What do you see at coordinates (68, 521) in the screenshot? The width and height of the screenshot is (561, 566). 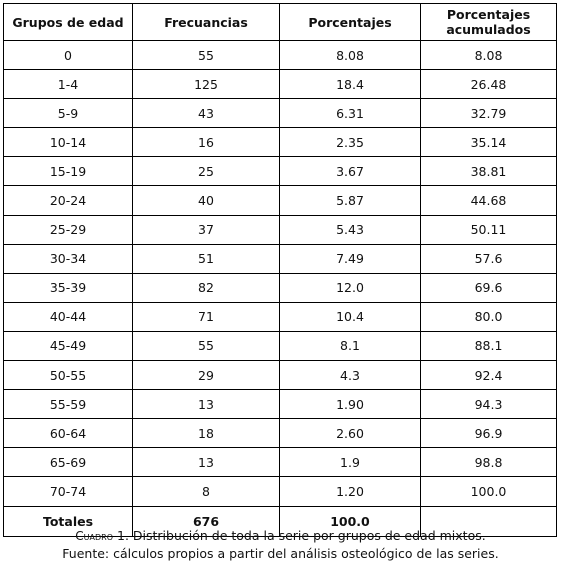 I see `totals-label: Totales` at bounding box center [68, 521].